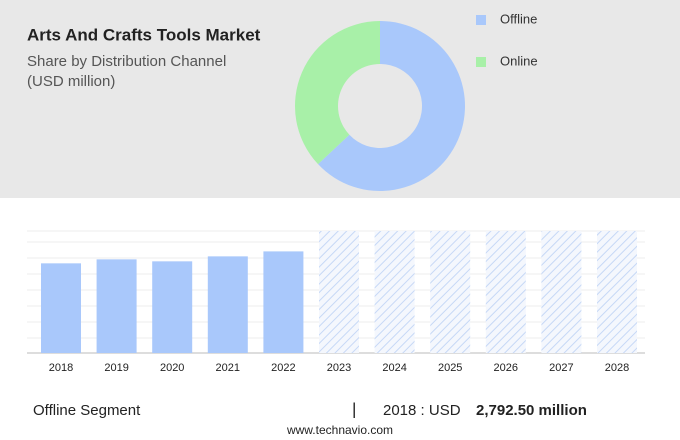 Image resolution: width=680 pixels, height=440 pixels. I want to click on x-tick-label: 2025, so click(450, 368).